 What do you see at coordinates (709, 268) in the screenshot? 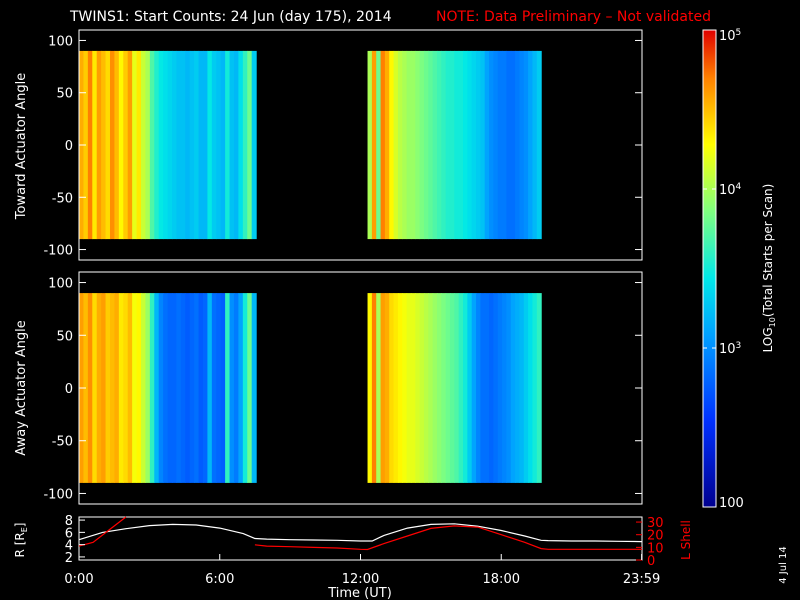
I see `colorbar-gradient` at bounding box center [709, 268].